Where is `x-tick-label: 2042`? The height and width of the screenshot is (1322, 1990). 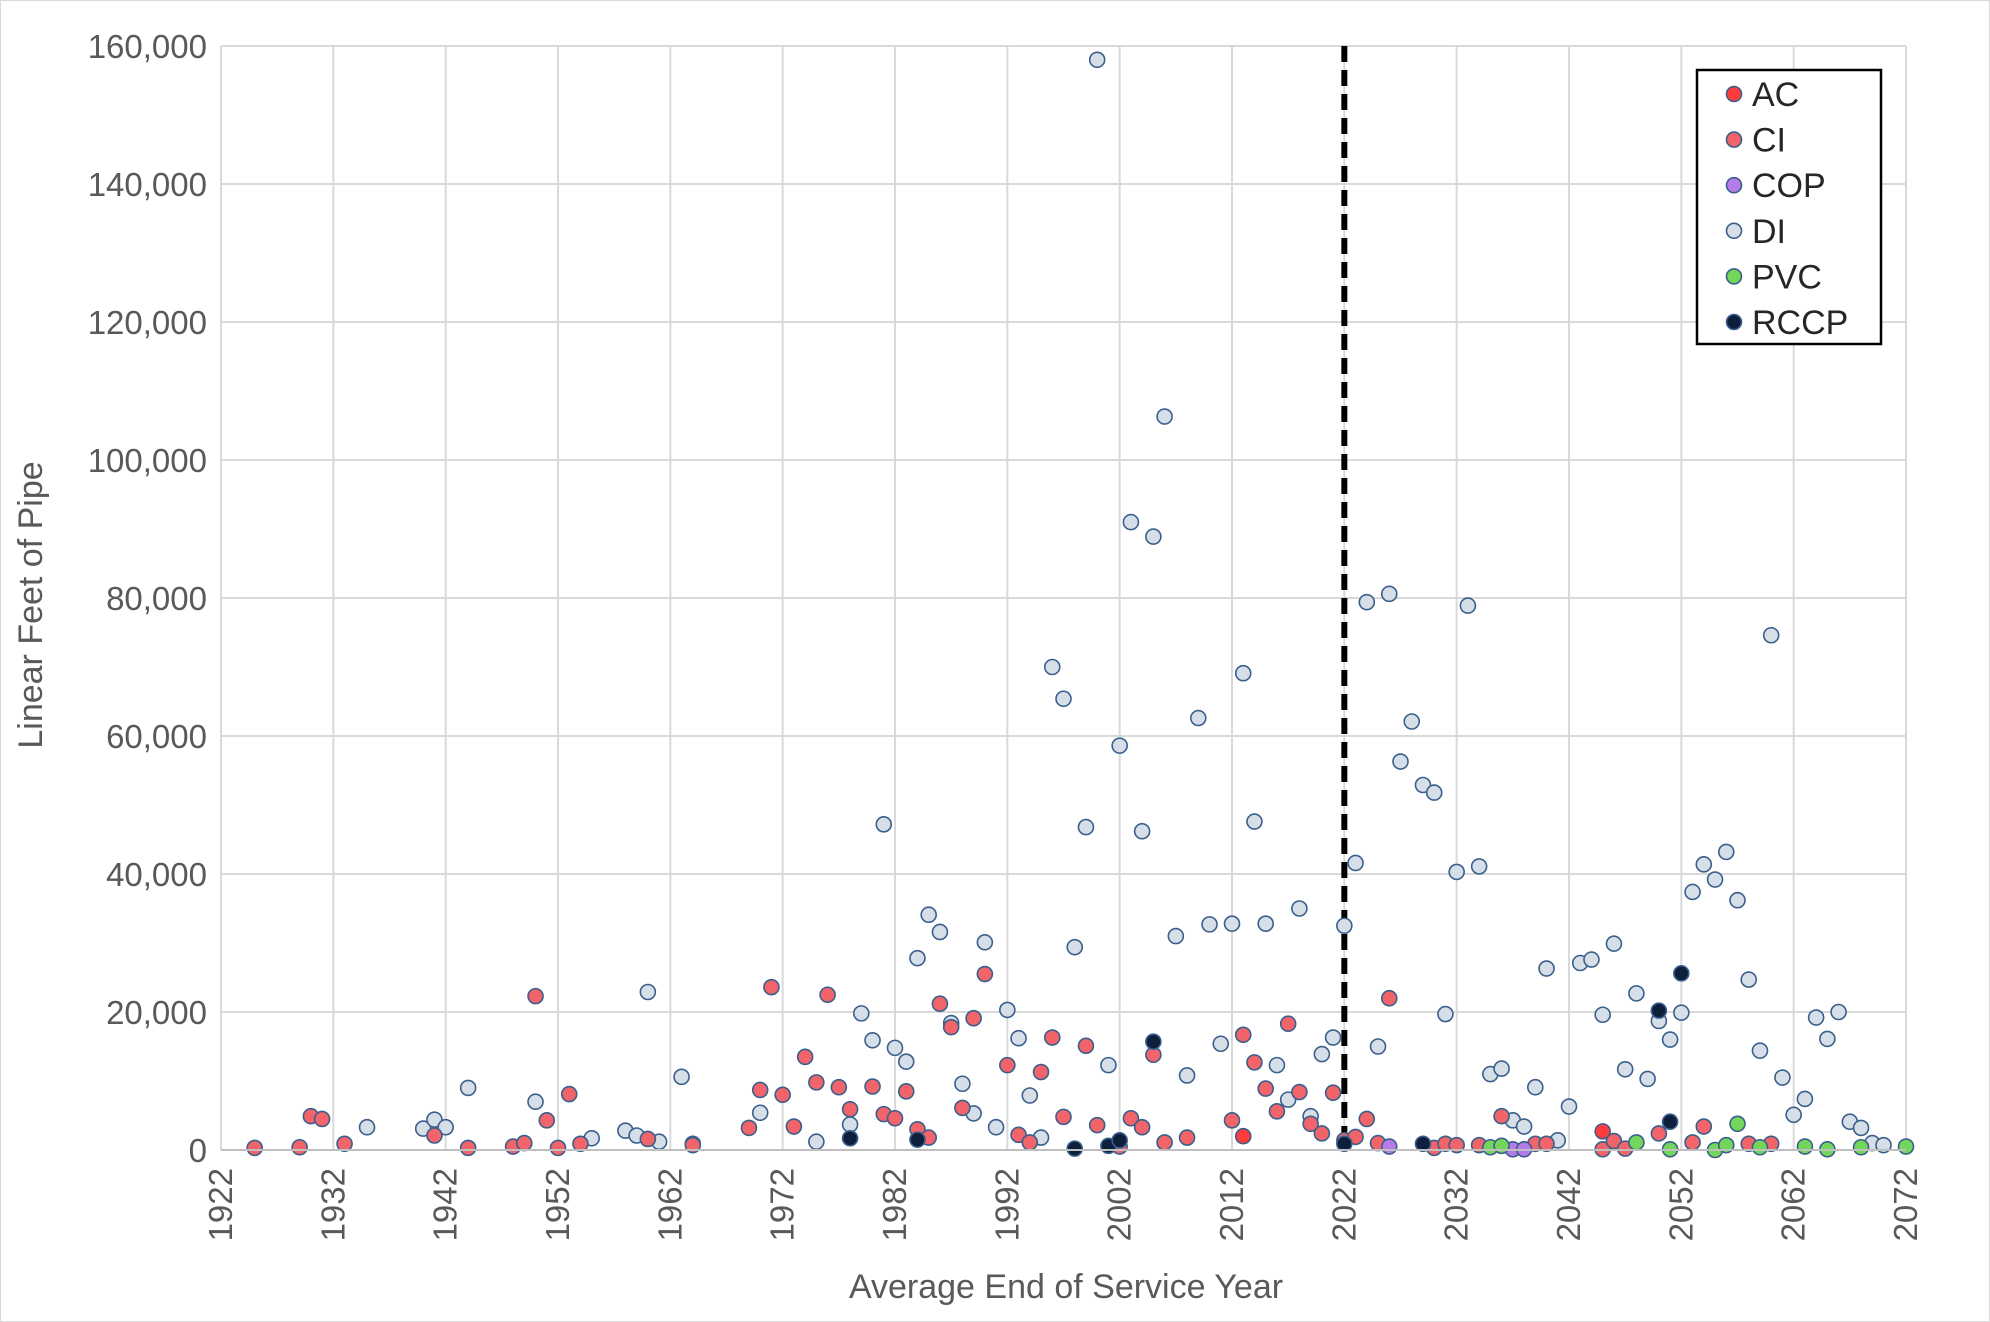 x-tick-label: 2042 is located at coordinates (1568, 1204).